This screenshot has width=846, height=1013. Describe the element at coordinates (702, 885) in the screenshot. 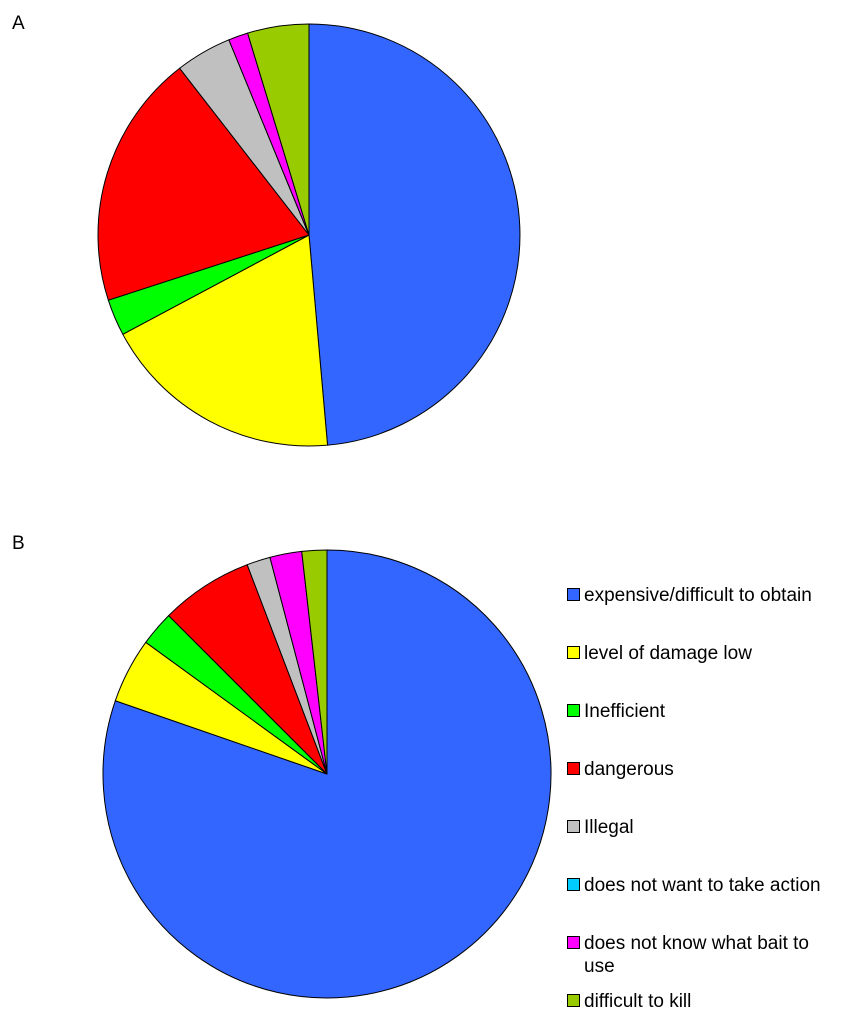

I see `legend-label: does not want to take action` at that location.